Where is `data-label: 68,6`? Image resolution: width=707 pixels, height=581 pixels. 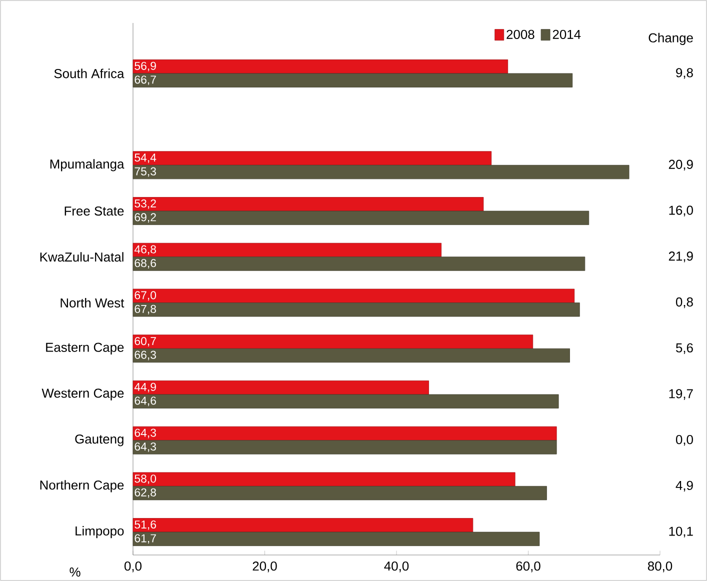
data-label: 68,6 is located at coordinates (145, 264).